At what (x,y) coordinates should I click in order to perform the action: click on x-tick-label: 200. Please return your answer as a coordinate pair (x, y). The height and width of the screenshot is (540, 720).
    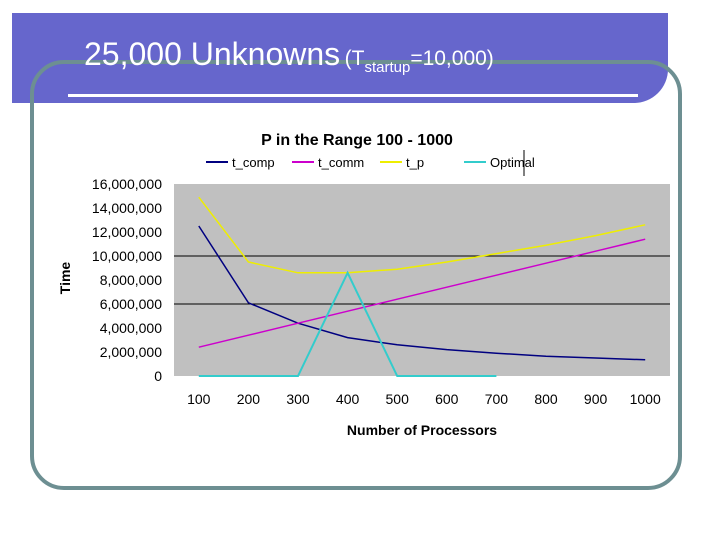
    Looking at the image, I should click on (249, 399).